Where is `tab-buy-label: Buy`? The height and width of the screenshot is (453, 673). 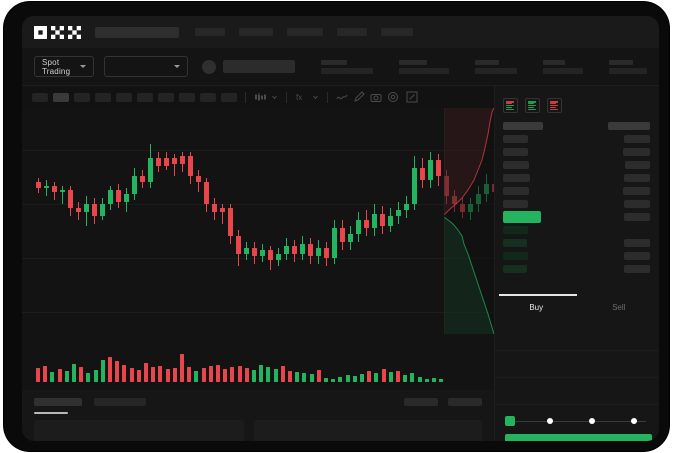
tab-buy-label: Buy is located at coordinates (536, 307).